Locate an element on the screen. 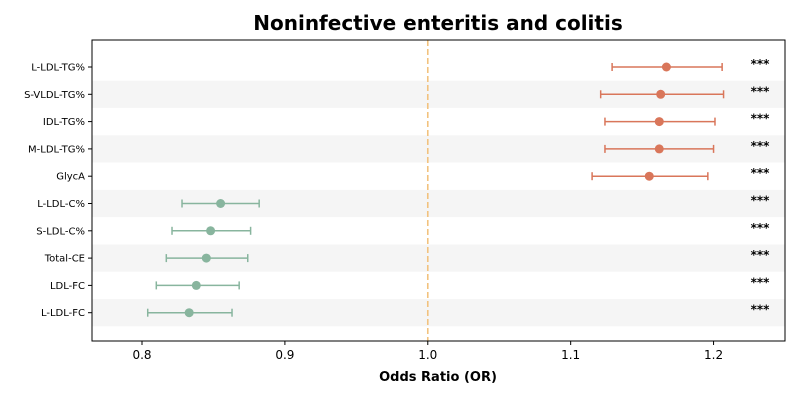 The image size is (800, 400). x-tick-label: 0.9 is located at coordinates (284, 355).